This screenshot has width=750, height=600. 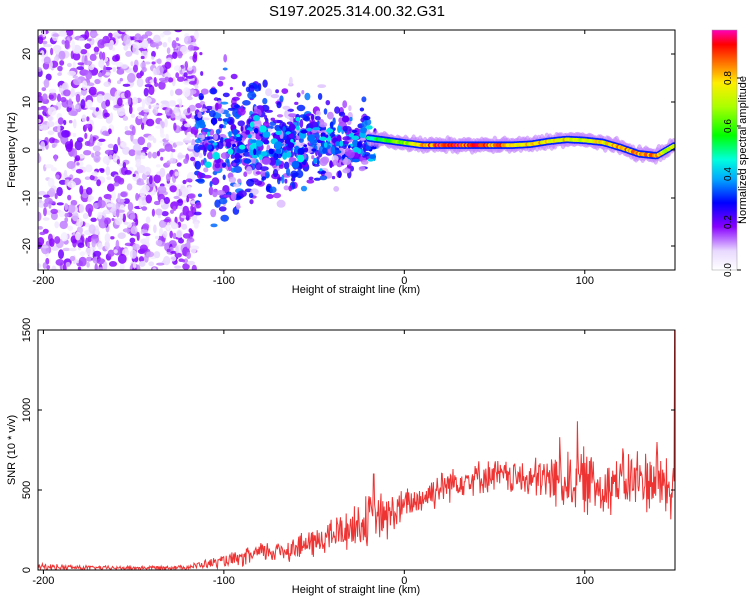 I want to click on snr-y-tick-label: 0, so click(x=27, y=570).